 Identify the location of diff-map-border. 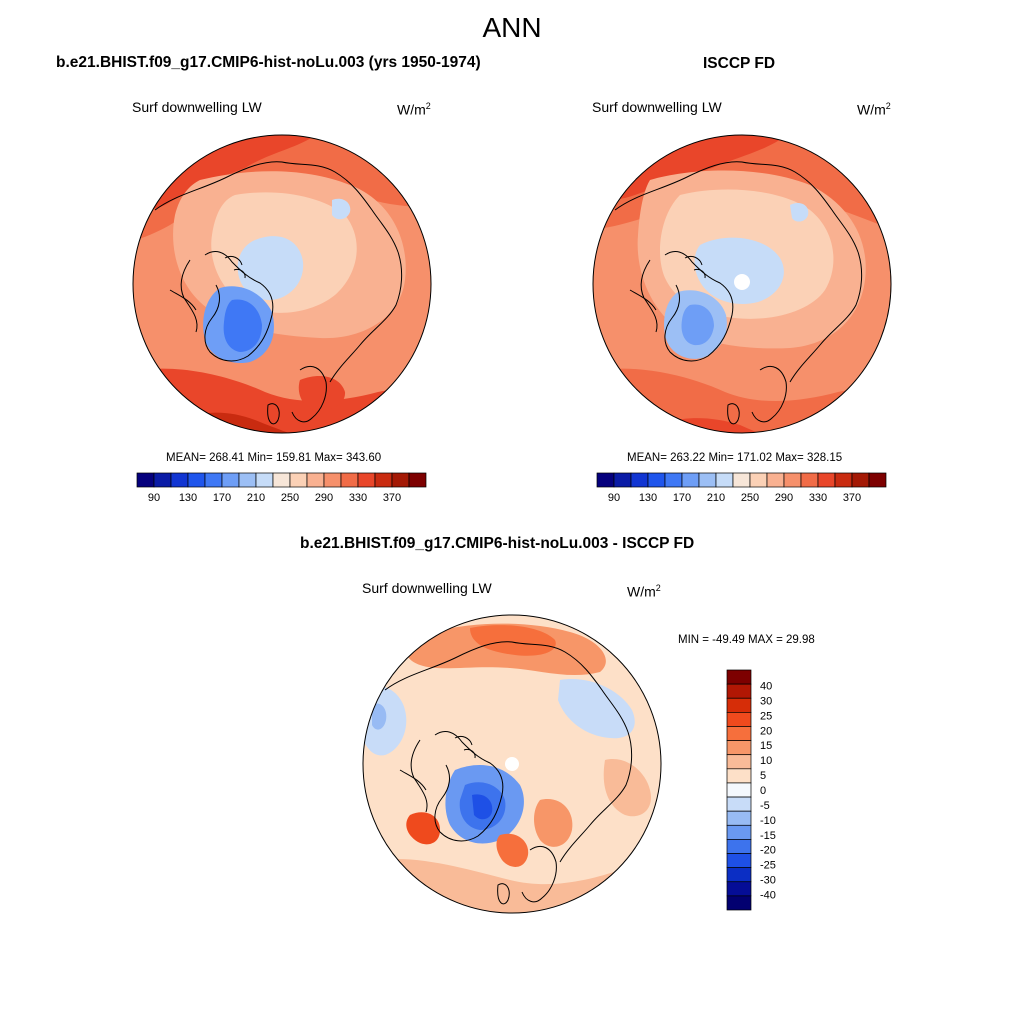
(512, 764).